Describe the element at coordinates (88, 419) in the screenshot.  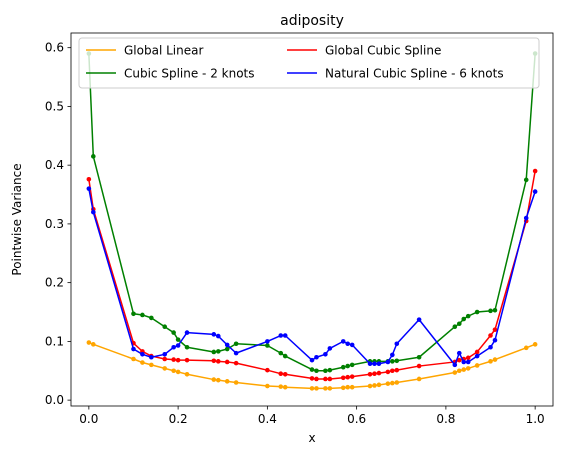
I see `x-tick-label: 0.0` at that location.